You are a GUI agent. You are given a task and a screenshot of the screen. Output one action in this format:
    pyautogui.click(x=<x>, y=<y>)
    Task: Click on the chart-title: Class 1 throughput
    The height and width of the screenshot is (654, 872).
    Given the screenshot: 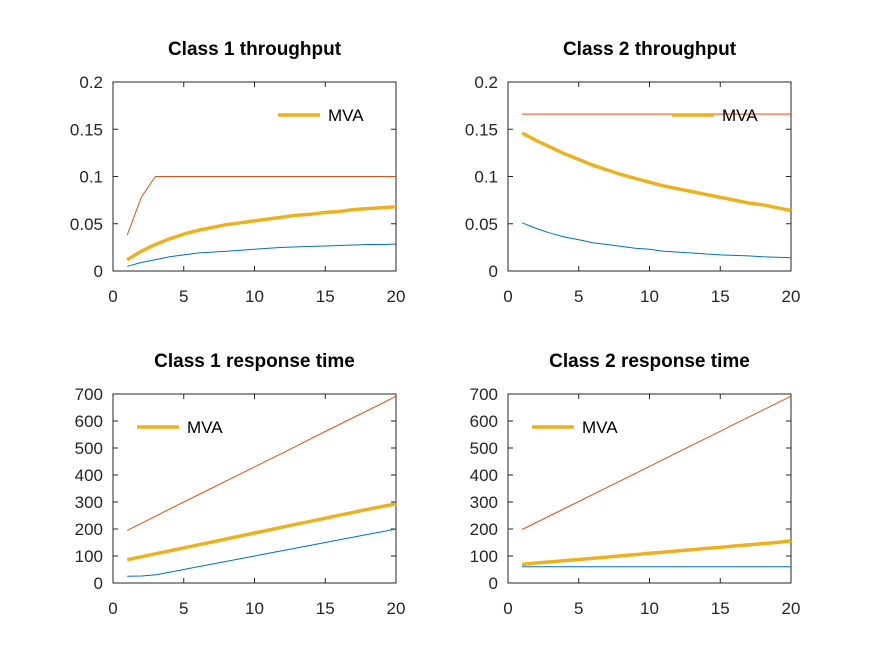 What is the action you would take?
    pyautogui.click(x=255, y=49)
    